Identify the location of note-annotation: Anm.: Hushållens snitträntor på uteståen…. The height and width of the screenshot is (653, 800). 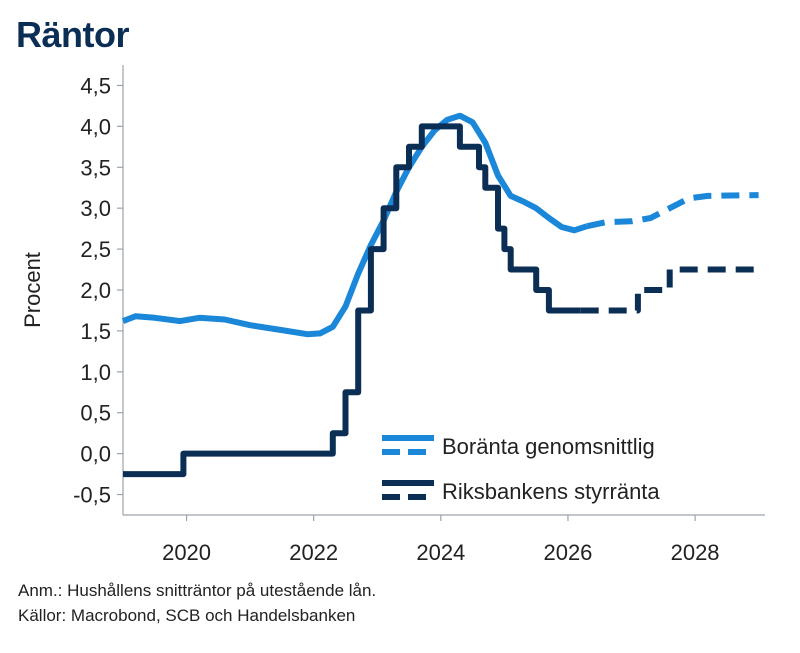
(197, 590).